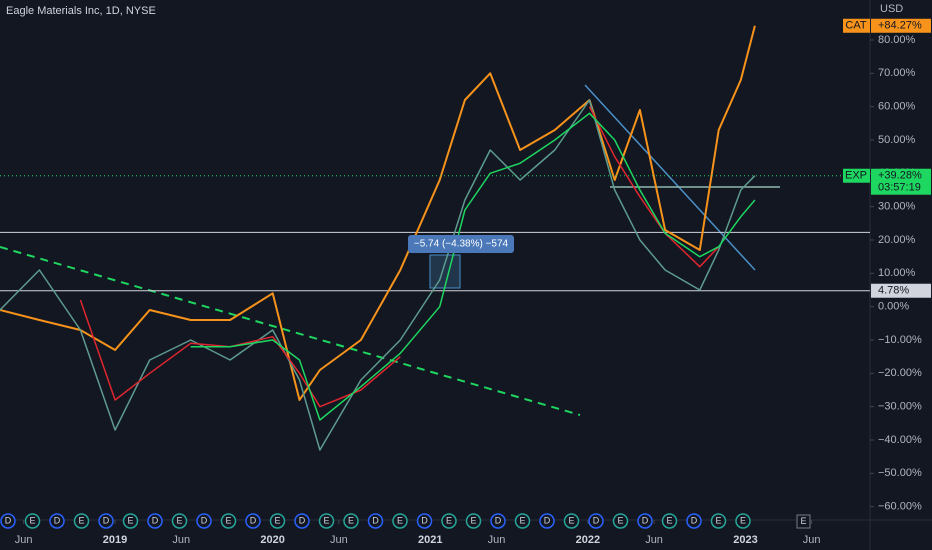 This screenshot has height=550, width=932. What do you see at coordinates (899, 188) in the screenshot?
I see `countdown: 03:57:19` at bounding box center [899, 188].